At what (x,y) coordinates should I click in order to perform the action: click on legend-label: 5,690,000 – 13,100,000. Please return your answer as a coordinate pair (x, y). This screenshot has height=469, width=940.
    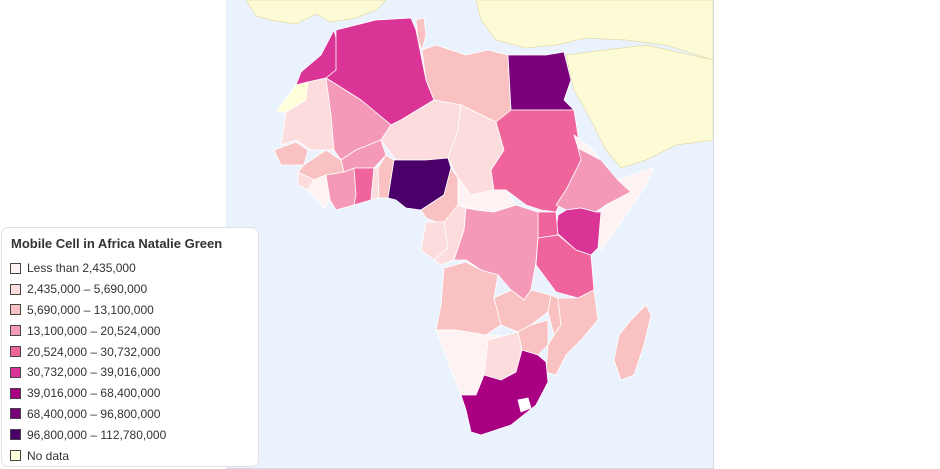
    Looking at the image, I should click on (90, 309).